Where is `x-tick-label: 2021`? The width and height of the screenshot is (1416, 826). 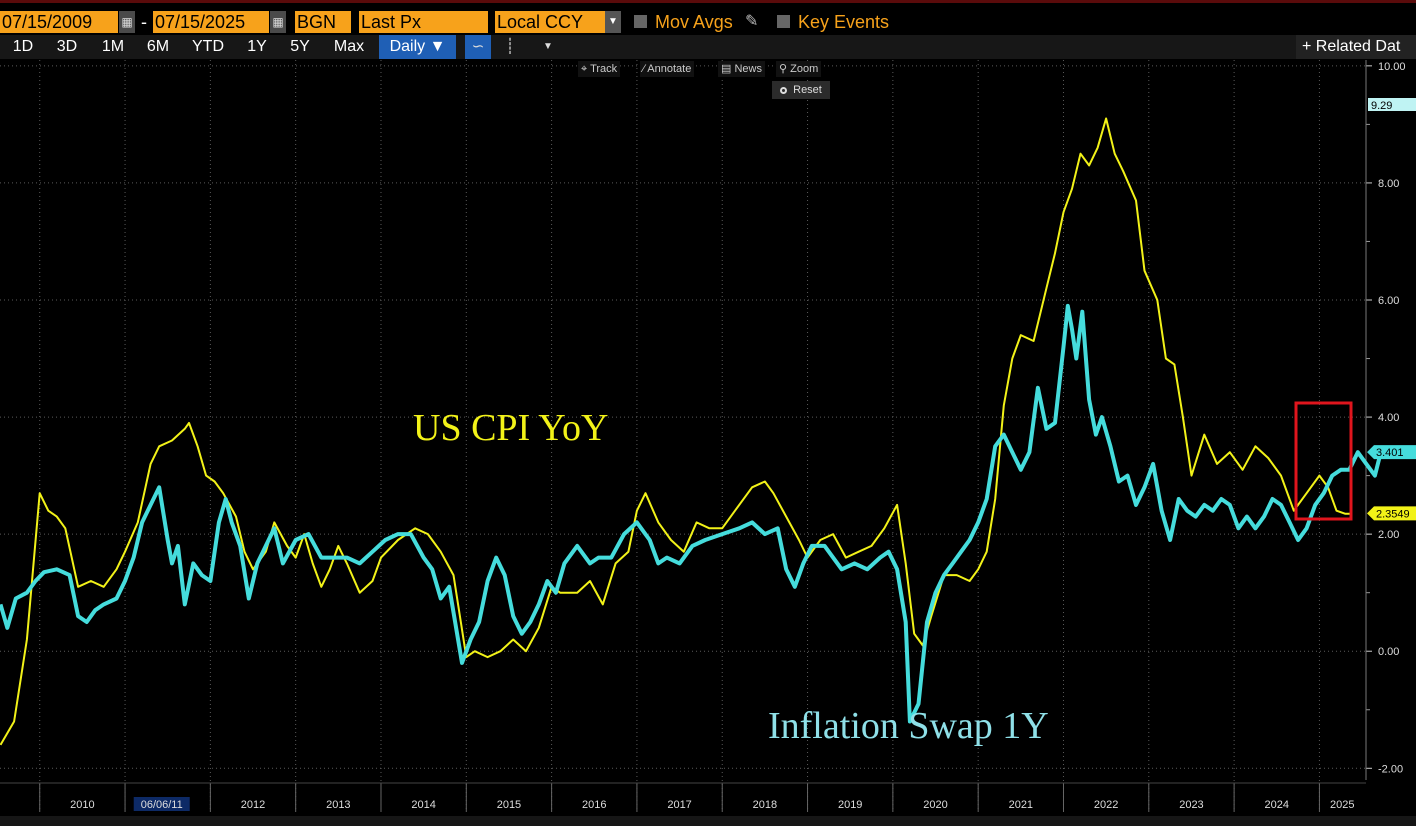 x-tick-label: 2021 is located at coordinates (1021, 805).